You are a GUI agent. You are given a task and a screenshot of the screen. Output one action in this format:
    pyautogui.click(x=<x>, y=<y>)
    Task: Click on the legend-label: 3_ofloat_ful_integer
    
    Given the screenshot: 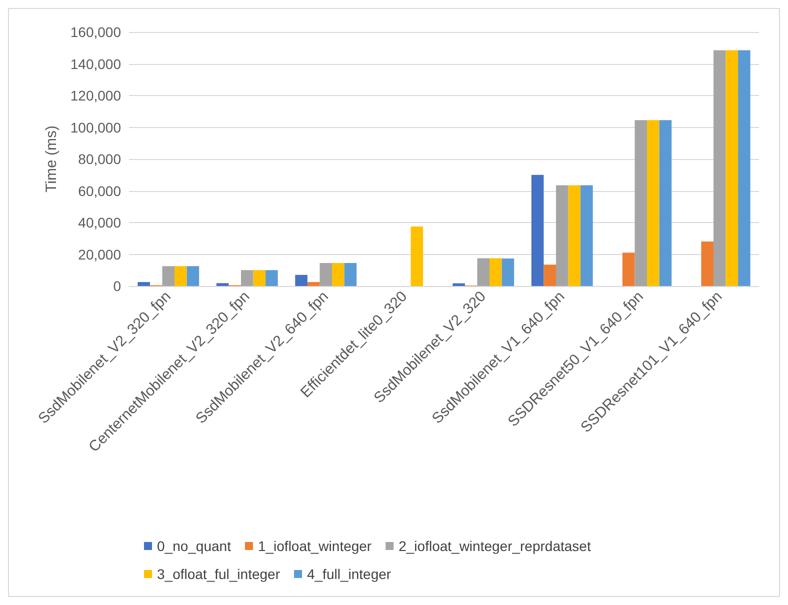 What is the action you would take?
    pyautogui.click(x=218, y=574)
    